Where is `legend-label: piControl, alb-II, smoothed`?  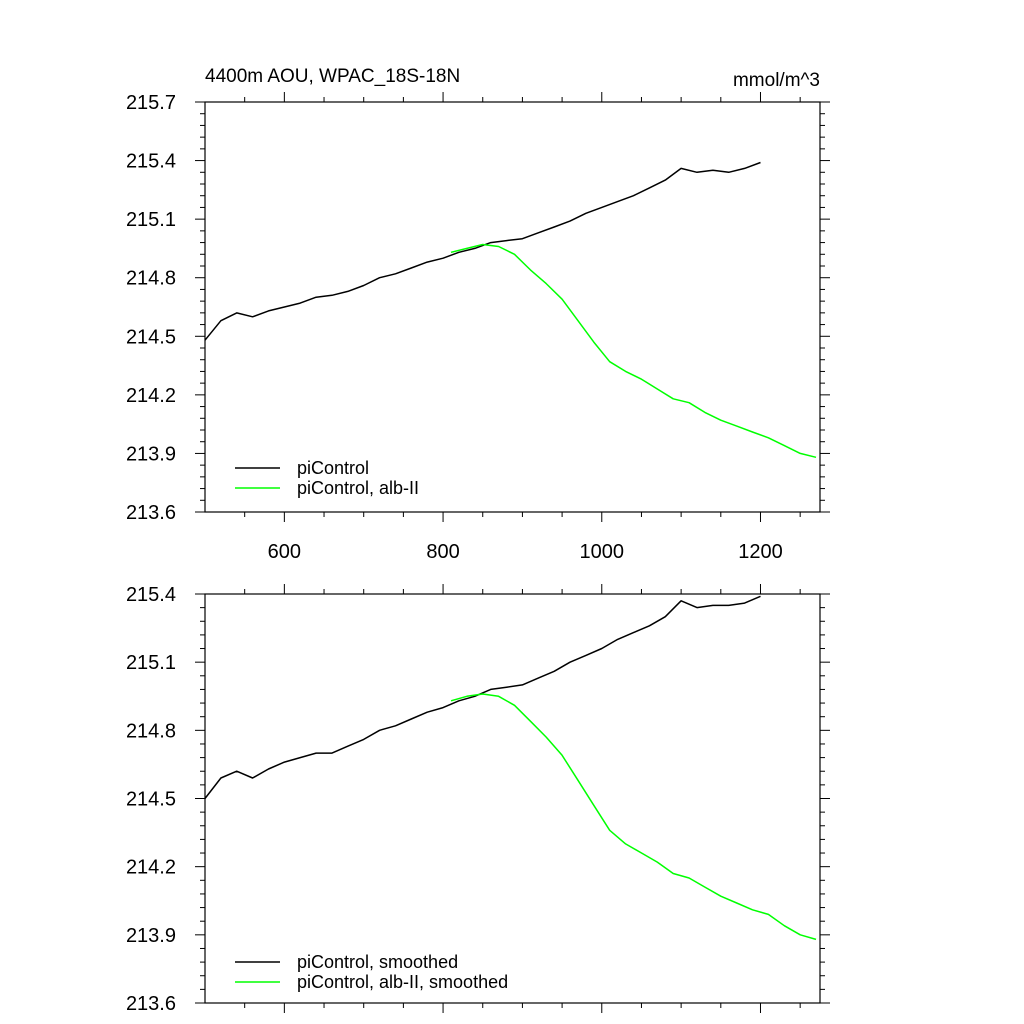 legend-label: piControl, alb-II, smoothed is located at coordinates (402, 982).